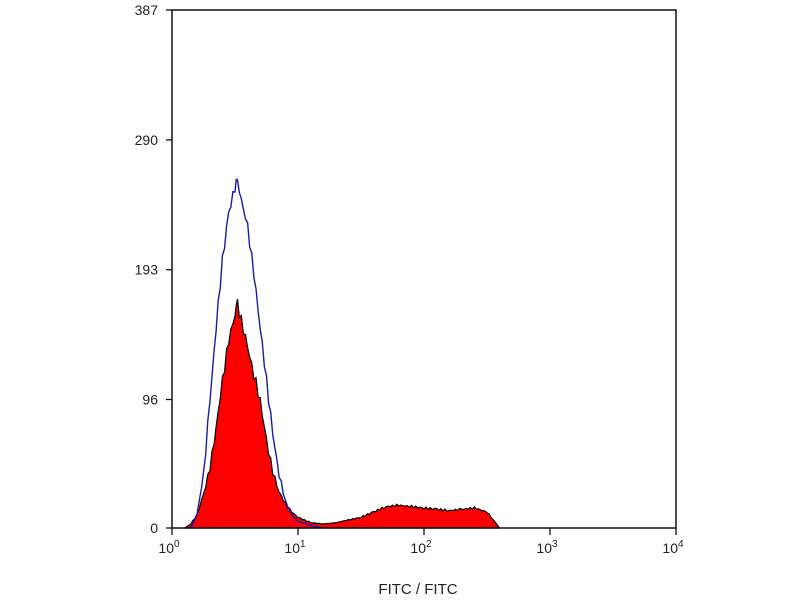  What do you see at coordinates (295, 547) in the screenshot?
I see `x-tick-label: 10¹` at bounding box center [295, 547].